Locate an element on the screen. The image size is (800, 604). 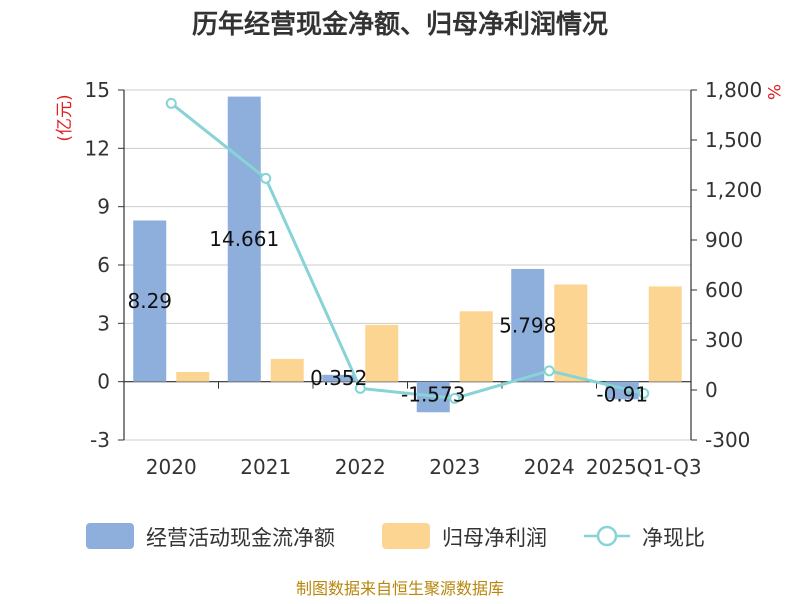
right-axis-tick-label: 900 is located at coordinates (724, 240).